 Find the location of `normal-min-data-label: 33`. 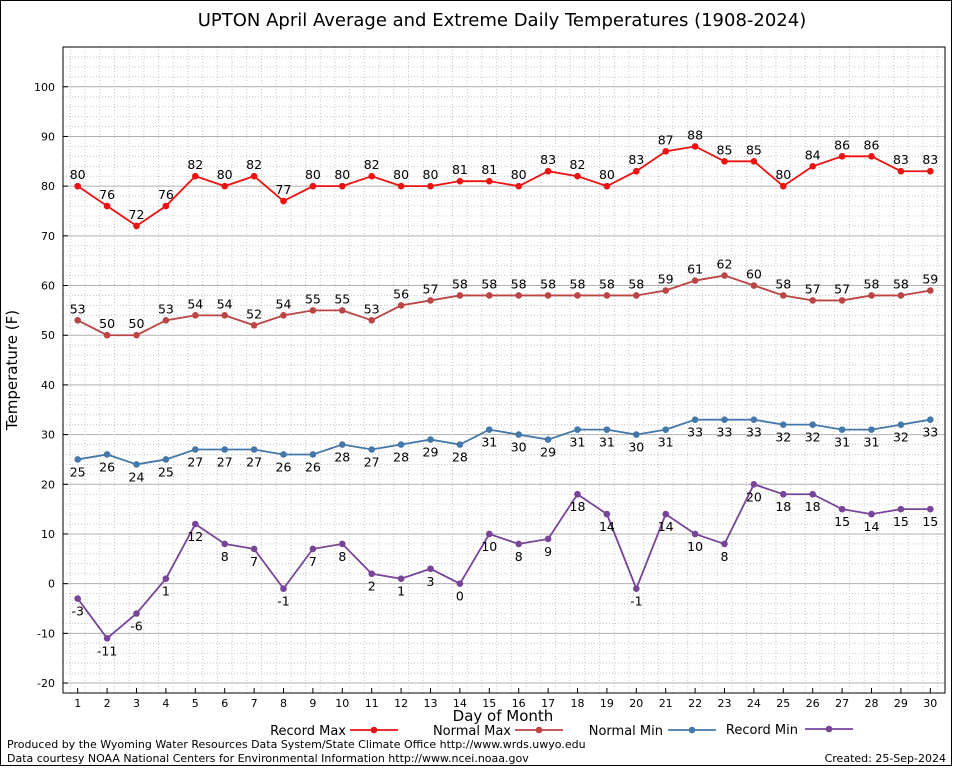

normal-min-data-label: 33 is located at coordinates (695, 432).